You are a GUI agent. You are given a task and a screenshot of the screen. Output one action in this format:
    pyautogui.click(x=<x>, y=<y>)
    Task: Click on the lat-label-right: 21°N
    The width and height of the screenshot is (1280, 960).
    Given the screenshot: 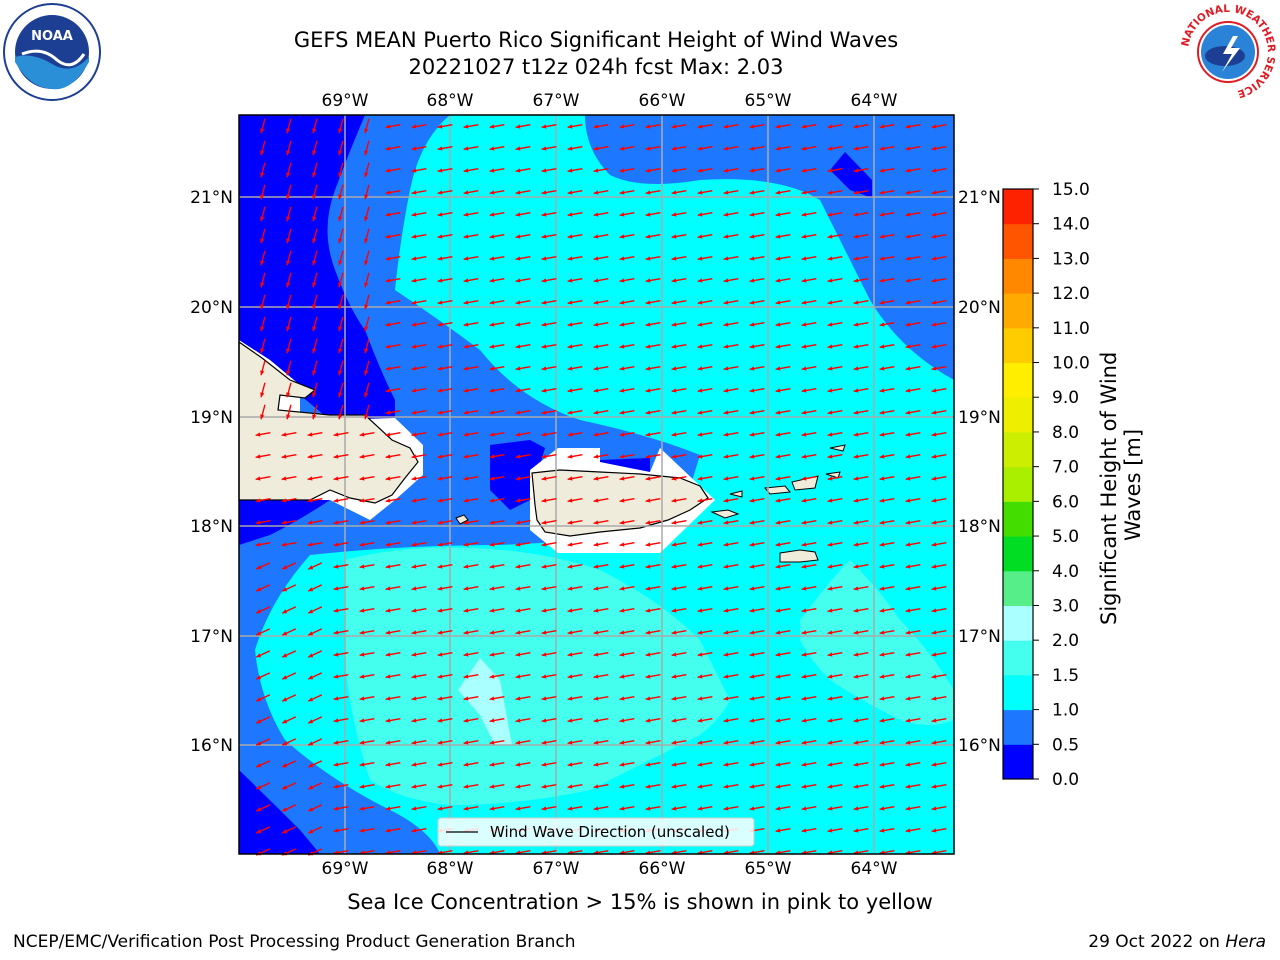 What is the action you would take?
    pyautogui.click(x=979, y=198)
    